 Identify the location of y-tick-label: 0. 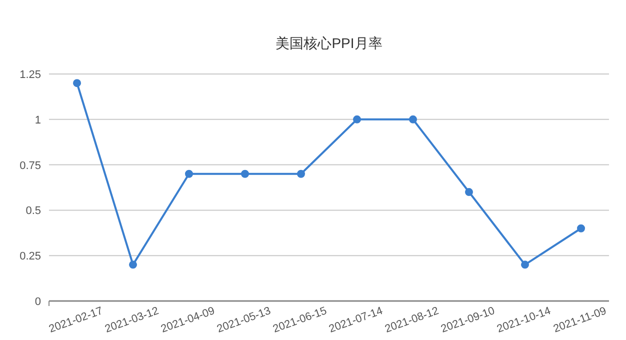
(37, 302).